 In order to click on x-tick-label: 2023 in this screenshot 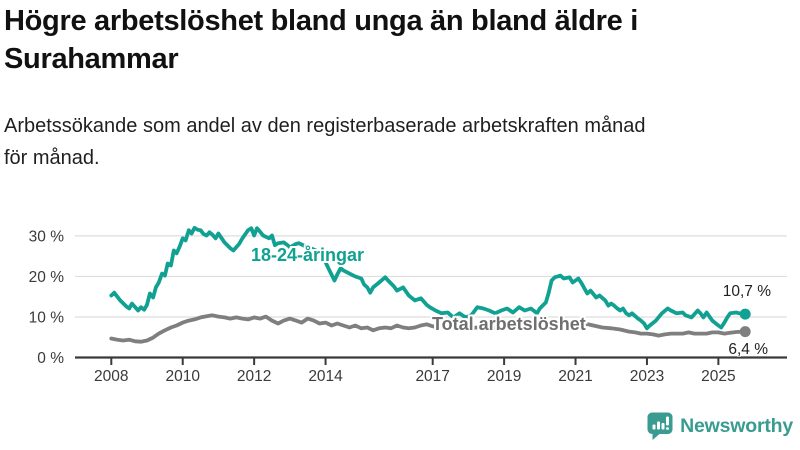, I will do `click(647, 376)`.